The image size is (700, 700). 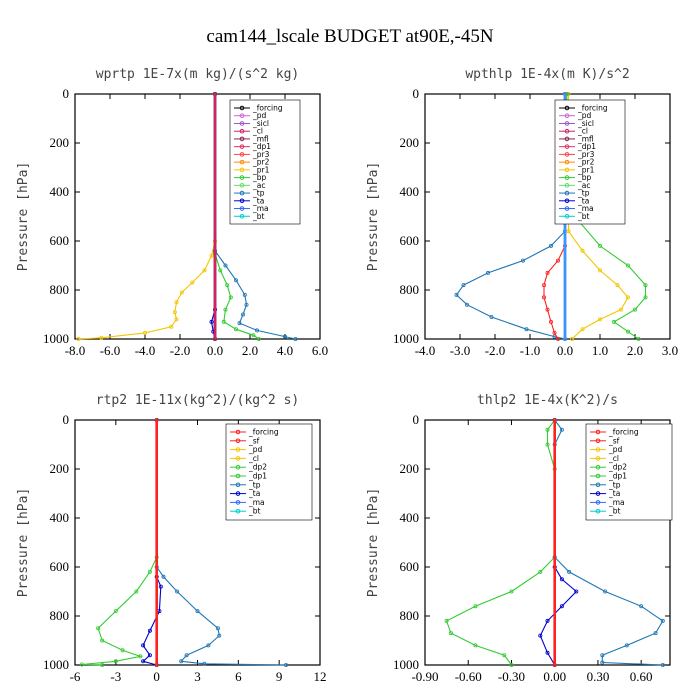 What do you see at coordinates (349, 36) in the screenshot?
I see `figure-title: cam144_lscale BUDGET at90E,-45N` at bounding box center [349, 36].